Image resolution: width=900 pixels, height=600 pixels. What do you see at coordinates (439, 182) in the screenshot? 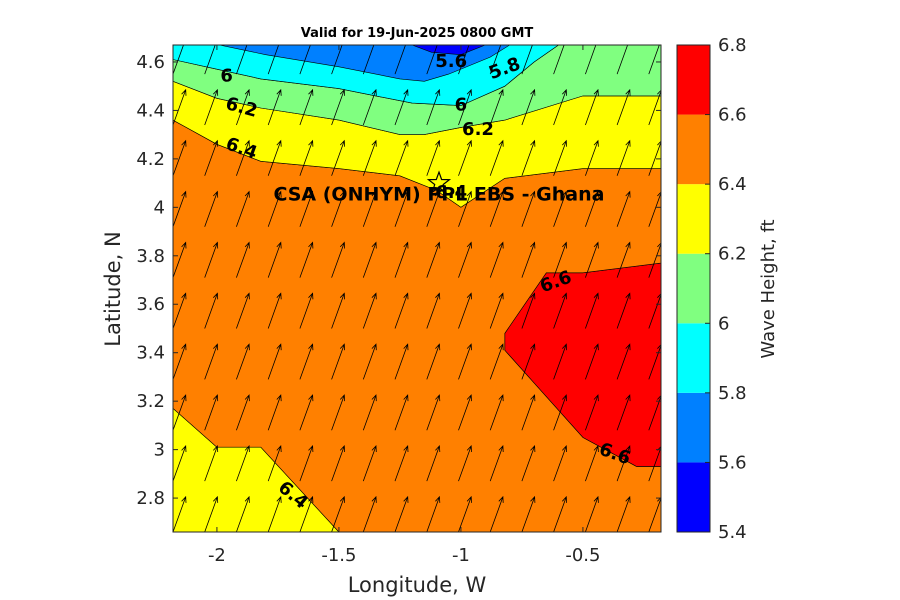
I see `site-star-icon` at bounding box center [439, 182].